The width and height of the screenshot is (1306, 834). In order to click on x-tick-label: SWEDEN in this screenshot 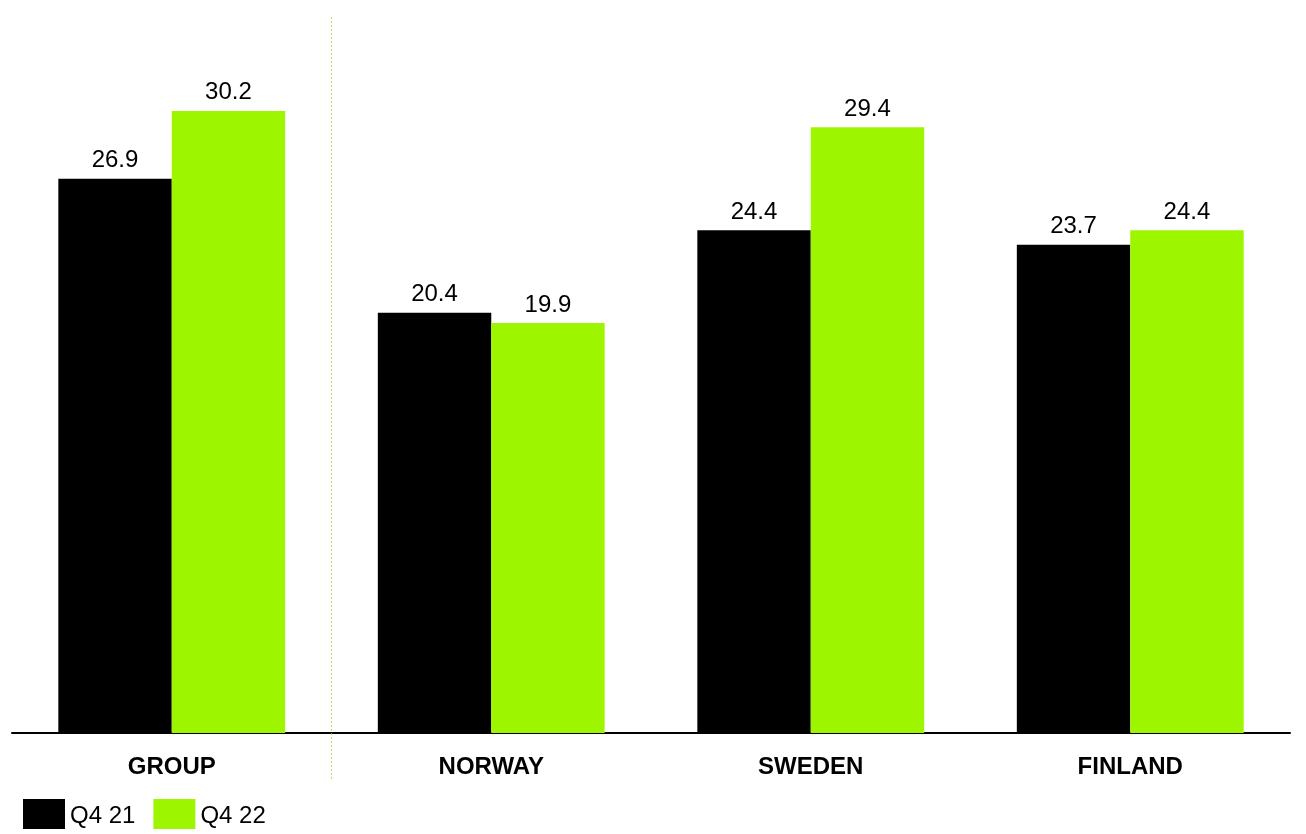, I will do `click(811, 765)`.